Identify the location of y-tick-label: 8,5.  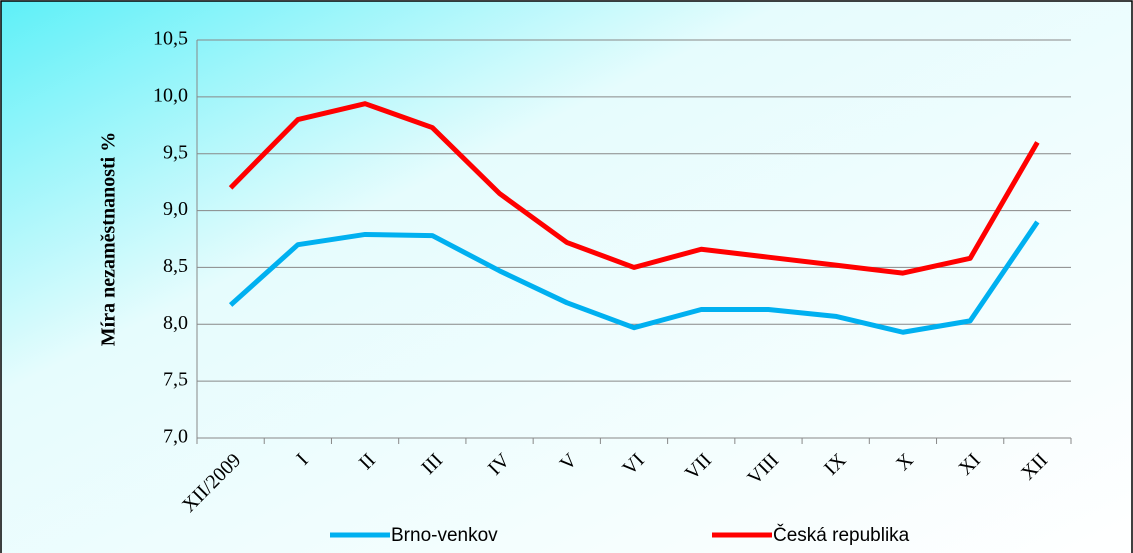
(175, 266).